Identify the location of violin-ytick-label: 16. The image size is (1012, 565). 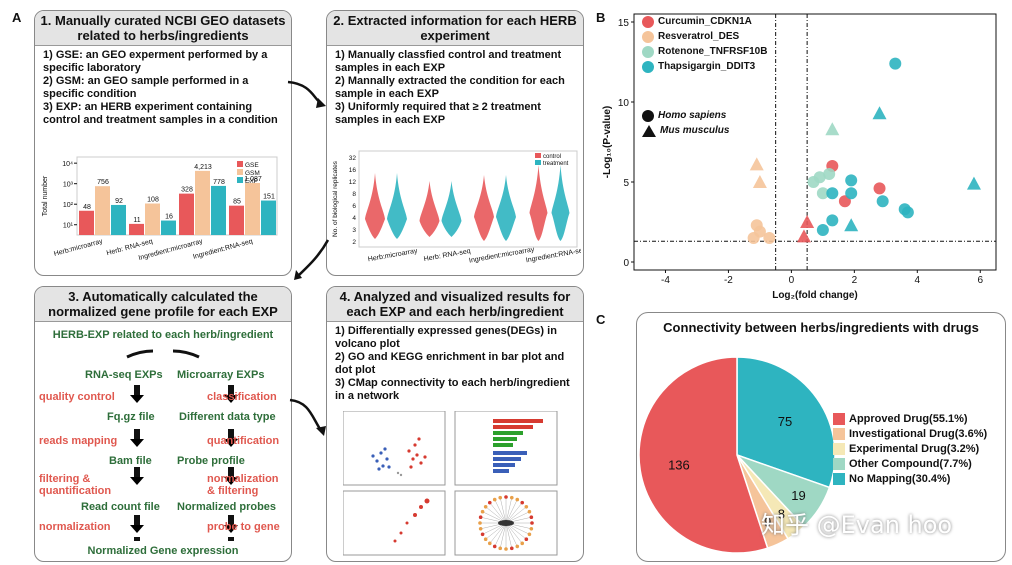
(353, 170).